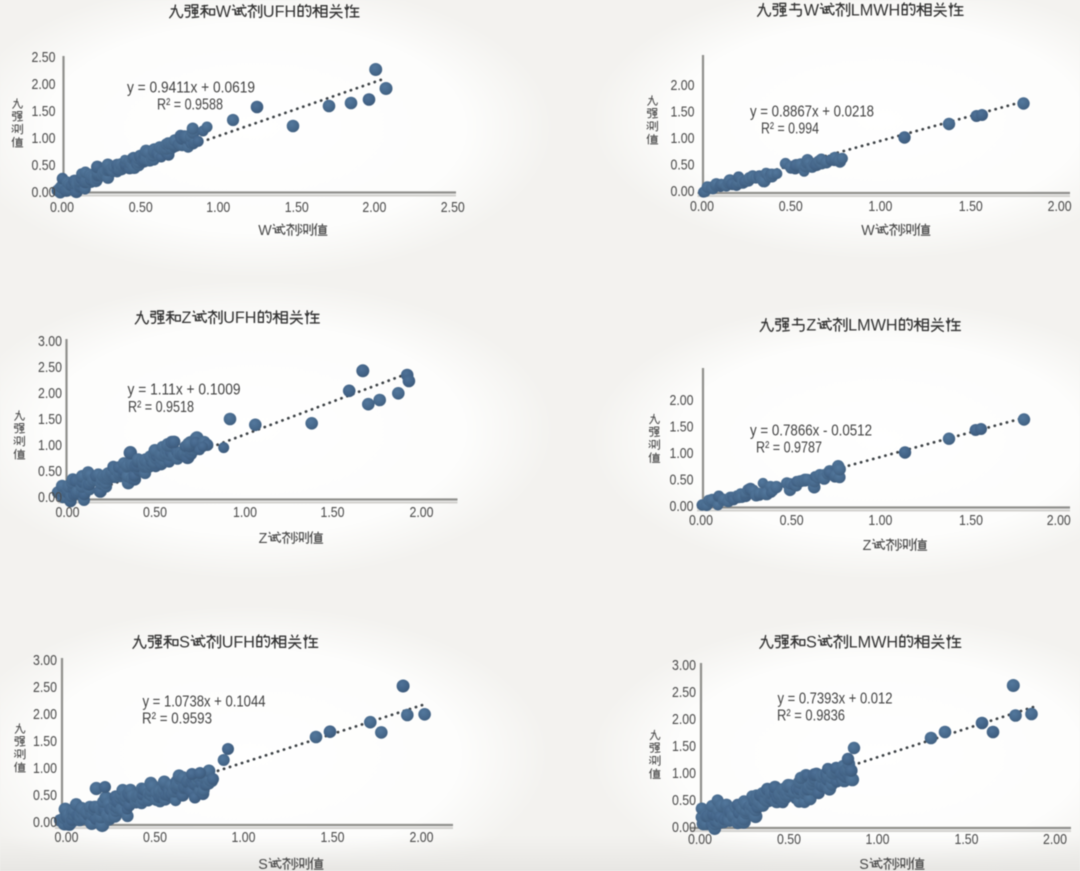 The height and width of the screenshot is (871, 1080). What do you see at coordinates (790, 129) in the screenshot?
I see `svg-text: R² = 0.994` at bounding box center [790, 129].